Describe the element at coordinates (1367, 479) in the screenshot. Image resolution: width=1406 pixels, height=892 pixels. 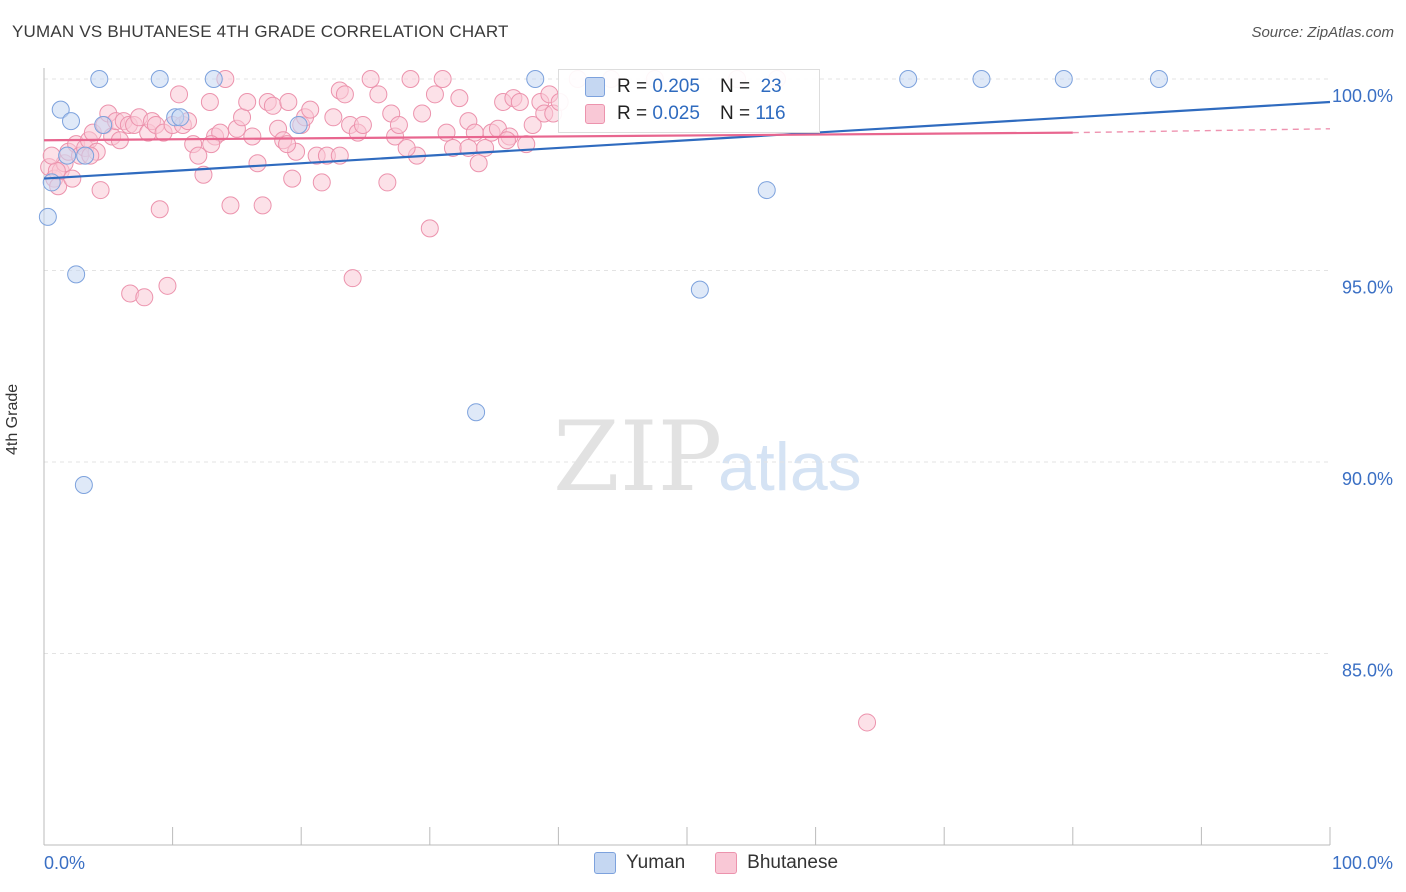
I see `y-tick-label: 90.0%` at that location.